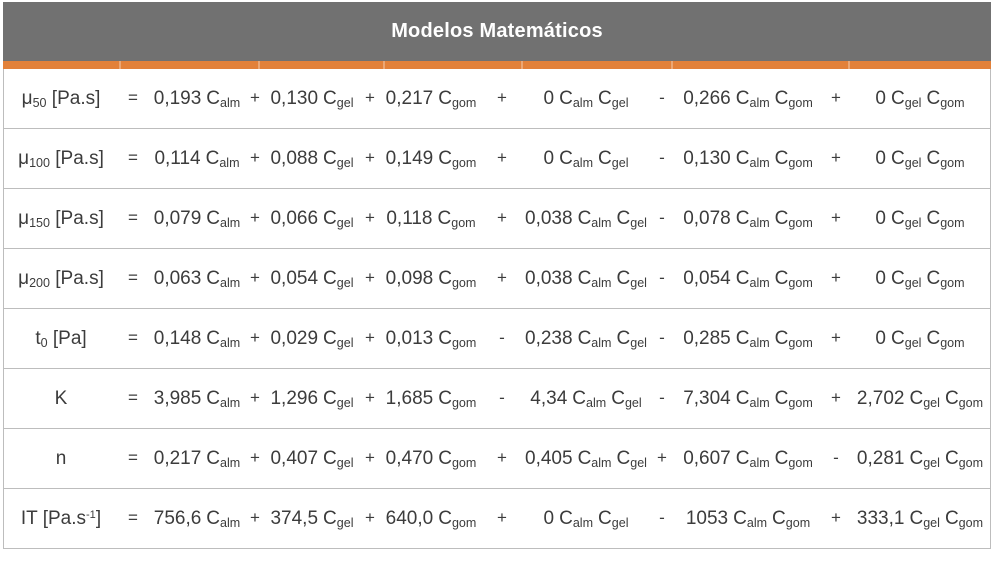  Describe the element at coordinates (197, 459) in the screenshot. I see `term-cell: 0,217 Calm` at that location.